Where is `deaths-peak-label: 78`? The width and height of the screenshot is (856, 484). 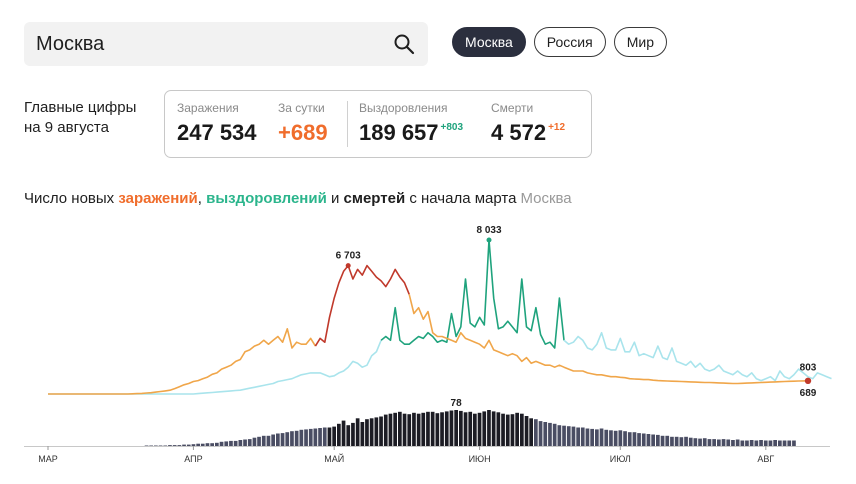 deaths-peak-label: 78 is located at coordinates (457, 403).